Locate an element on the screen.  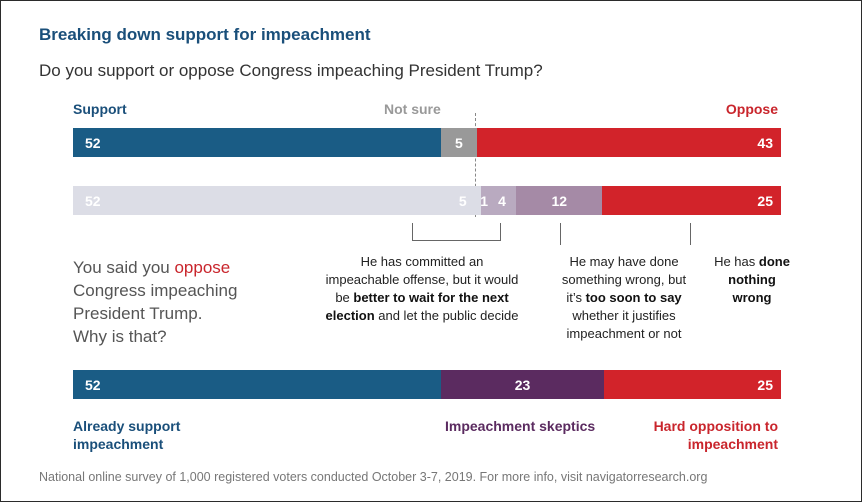
reason-wait-3: be is located at coordinates (344, 297).